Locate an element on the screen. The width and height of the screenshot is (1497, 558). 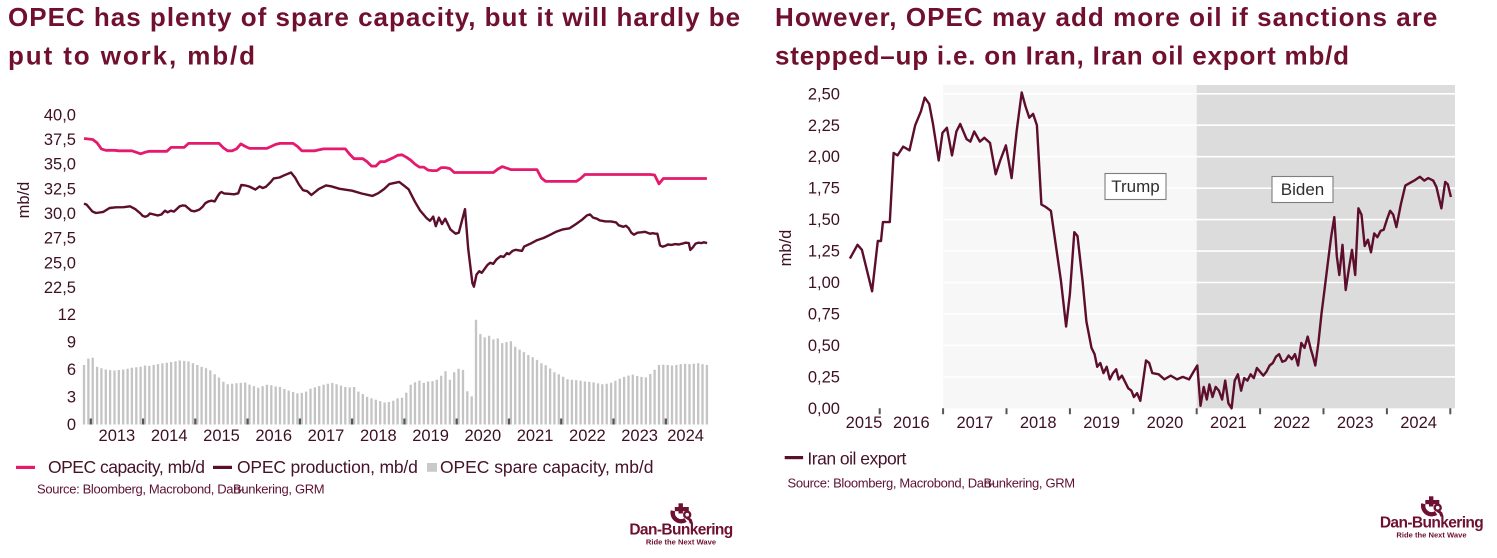
svg-text: Dan-Bunkering is located at coordinates (680, 530).